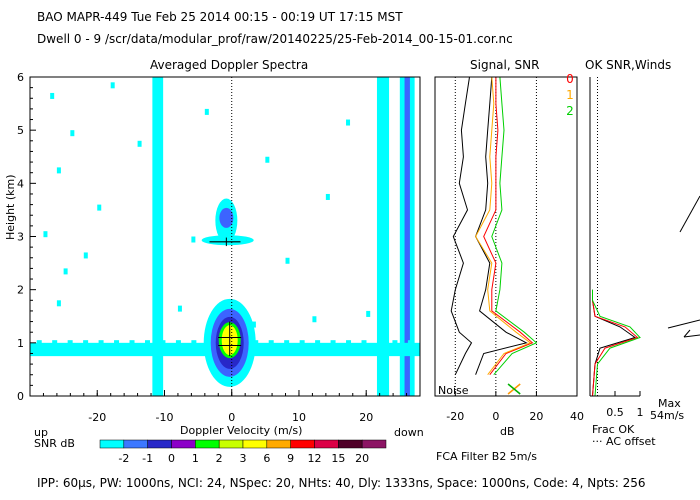  Describe the element at coordinates (455, 416) in the screenshot. I see `signal-tick-label: -20` at that location.